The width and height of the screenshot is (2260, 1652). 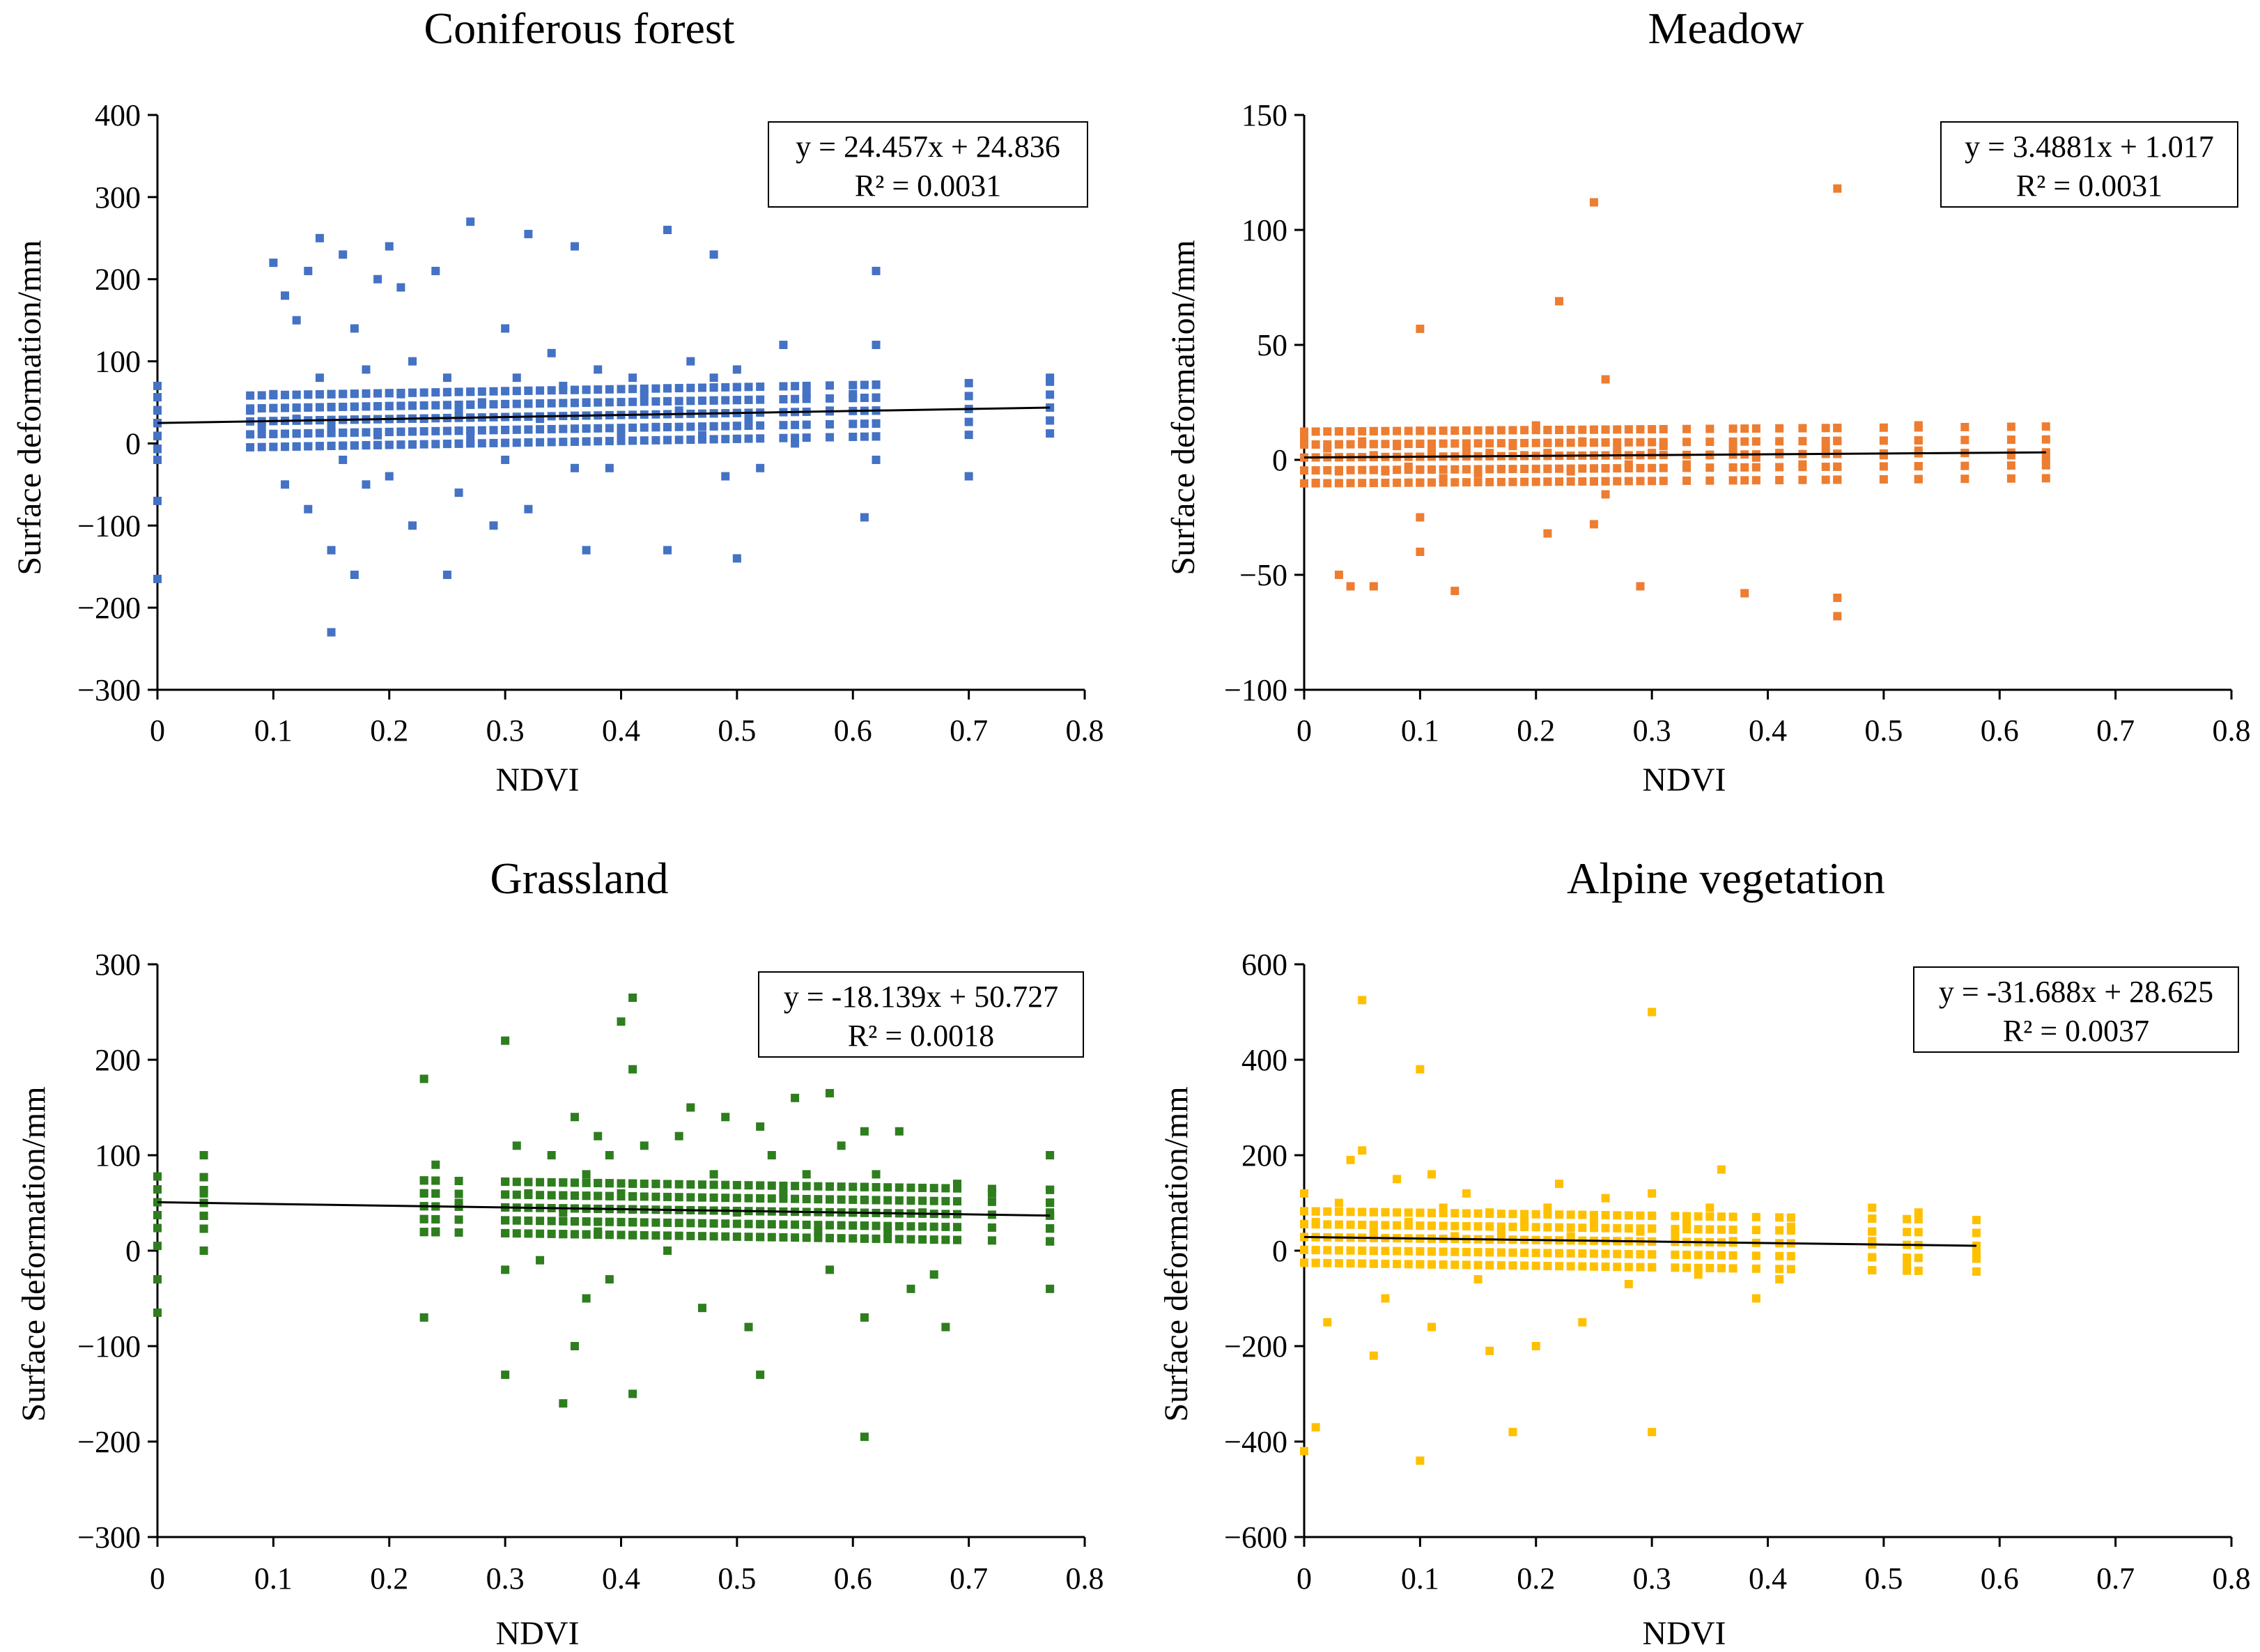 I want to click on scatter-points, so click(x=1675, y=402).